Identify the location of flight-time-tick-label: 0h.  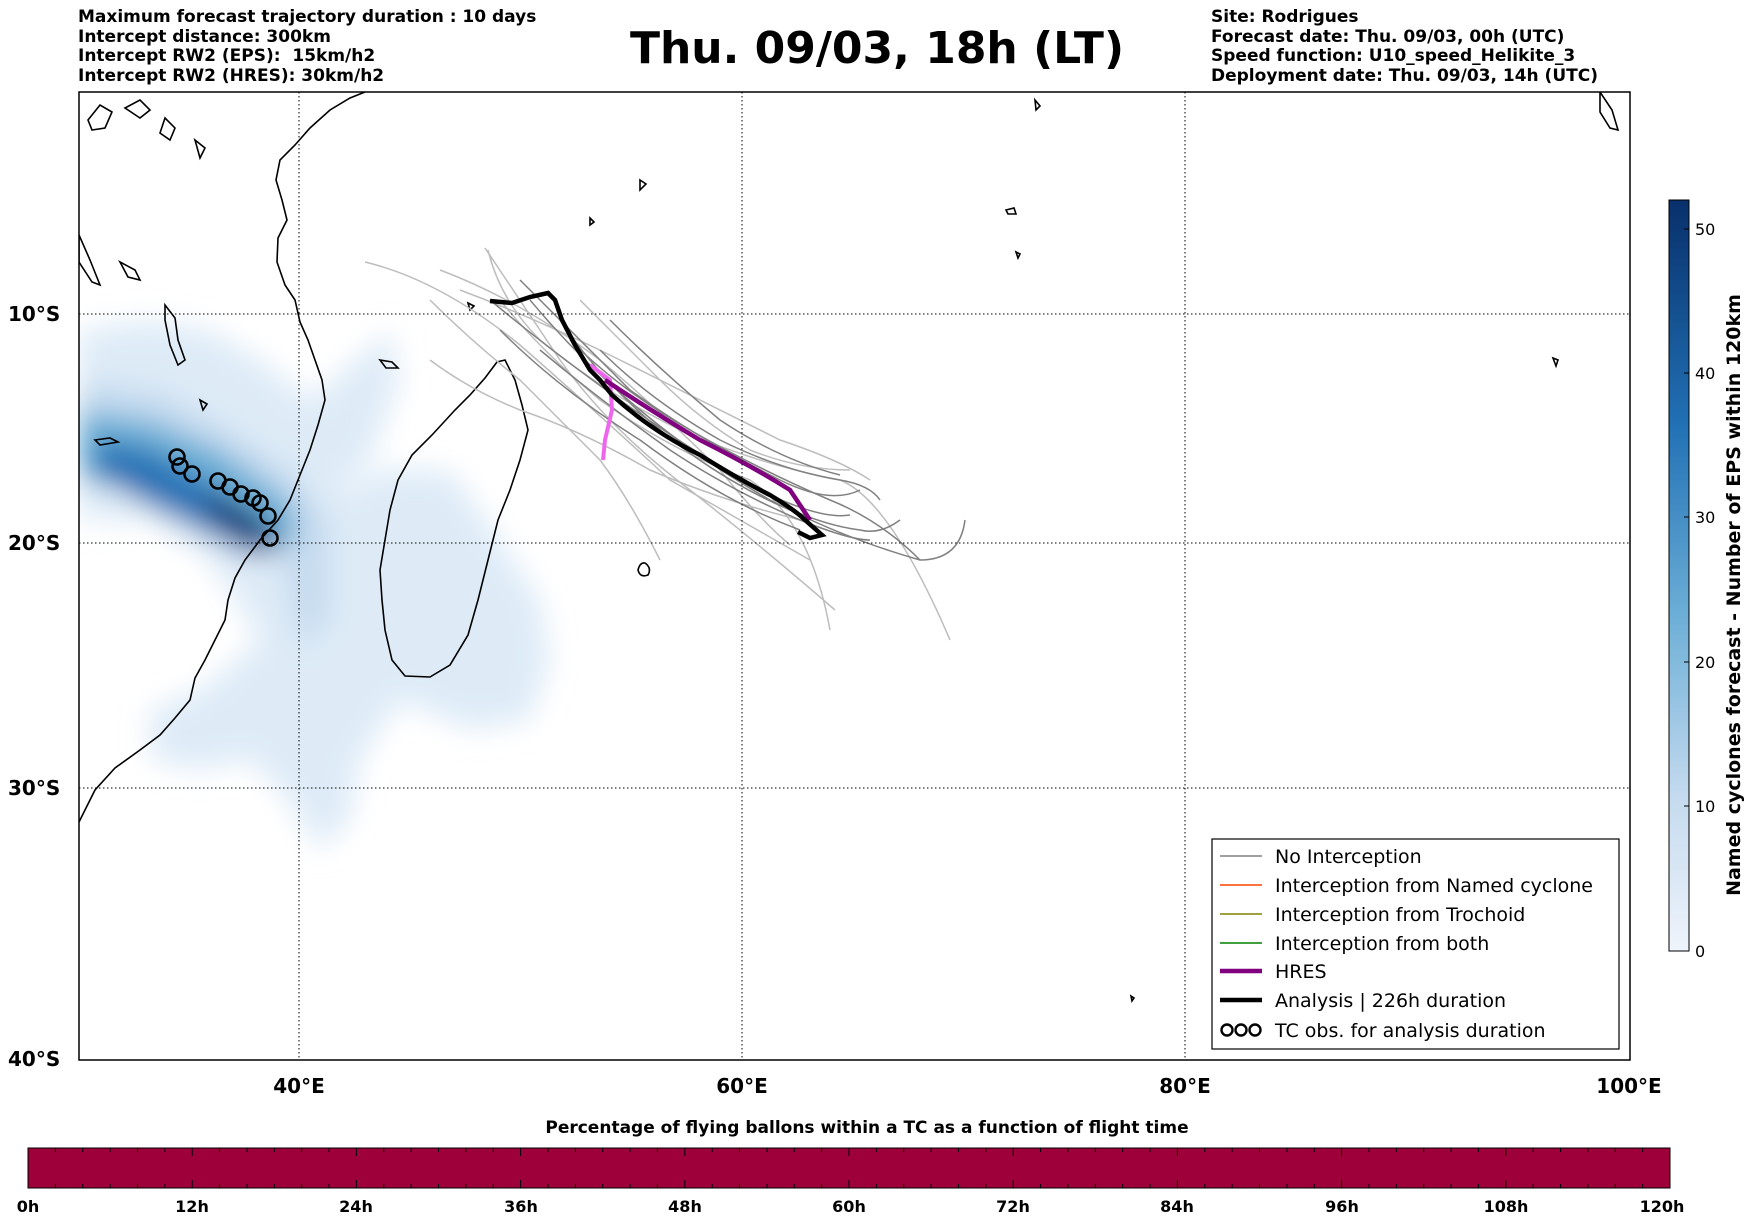
(28, 1206).